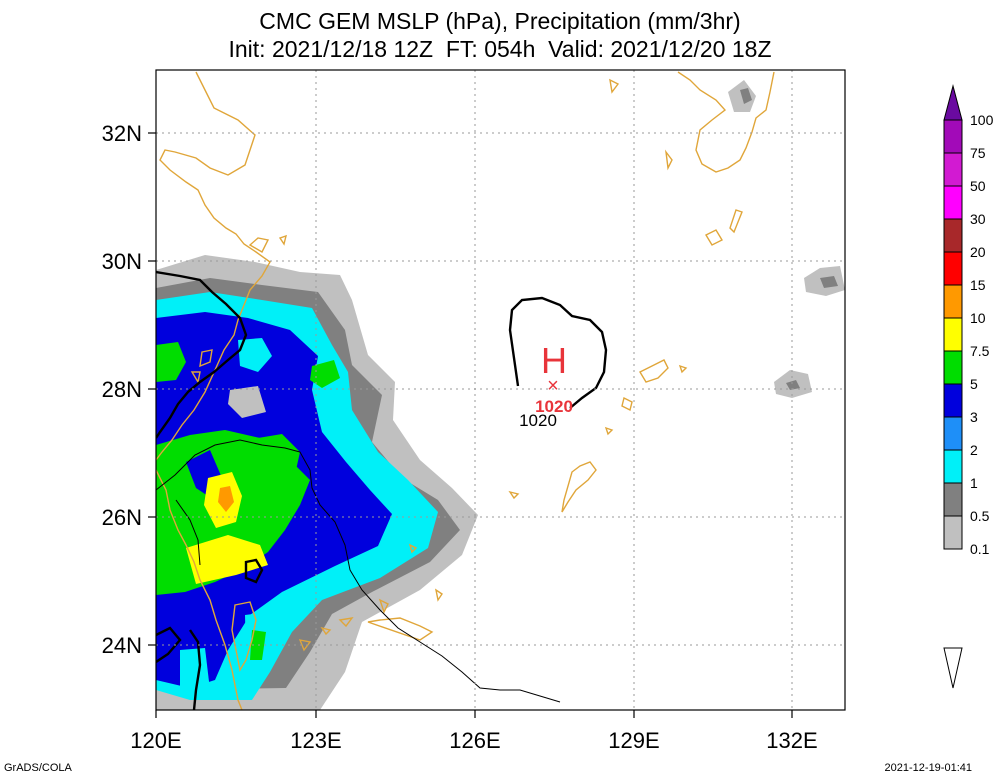 This screenshot has height=779, width=1000. What do you see at coordinates (791, 740) in the screenshot?
I see `x-tick-label: 132E` at bounding box center [791, 740].